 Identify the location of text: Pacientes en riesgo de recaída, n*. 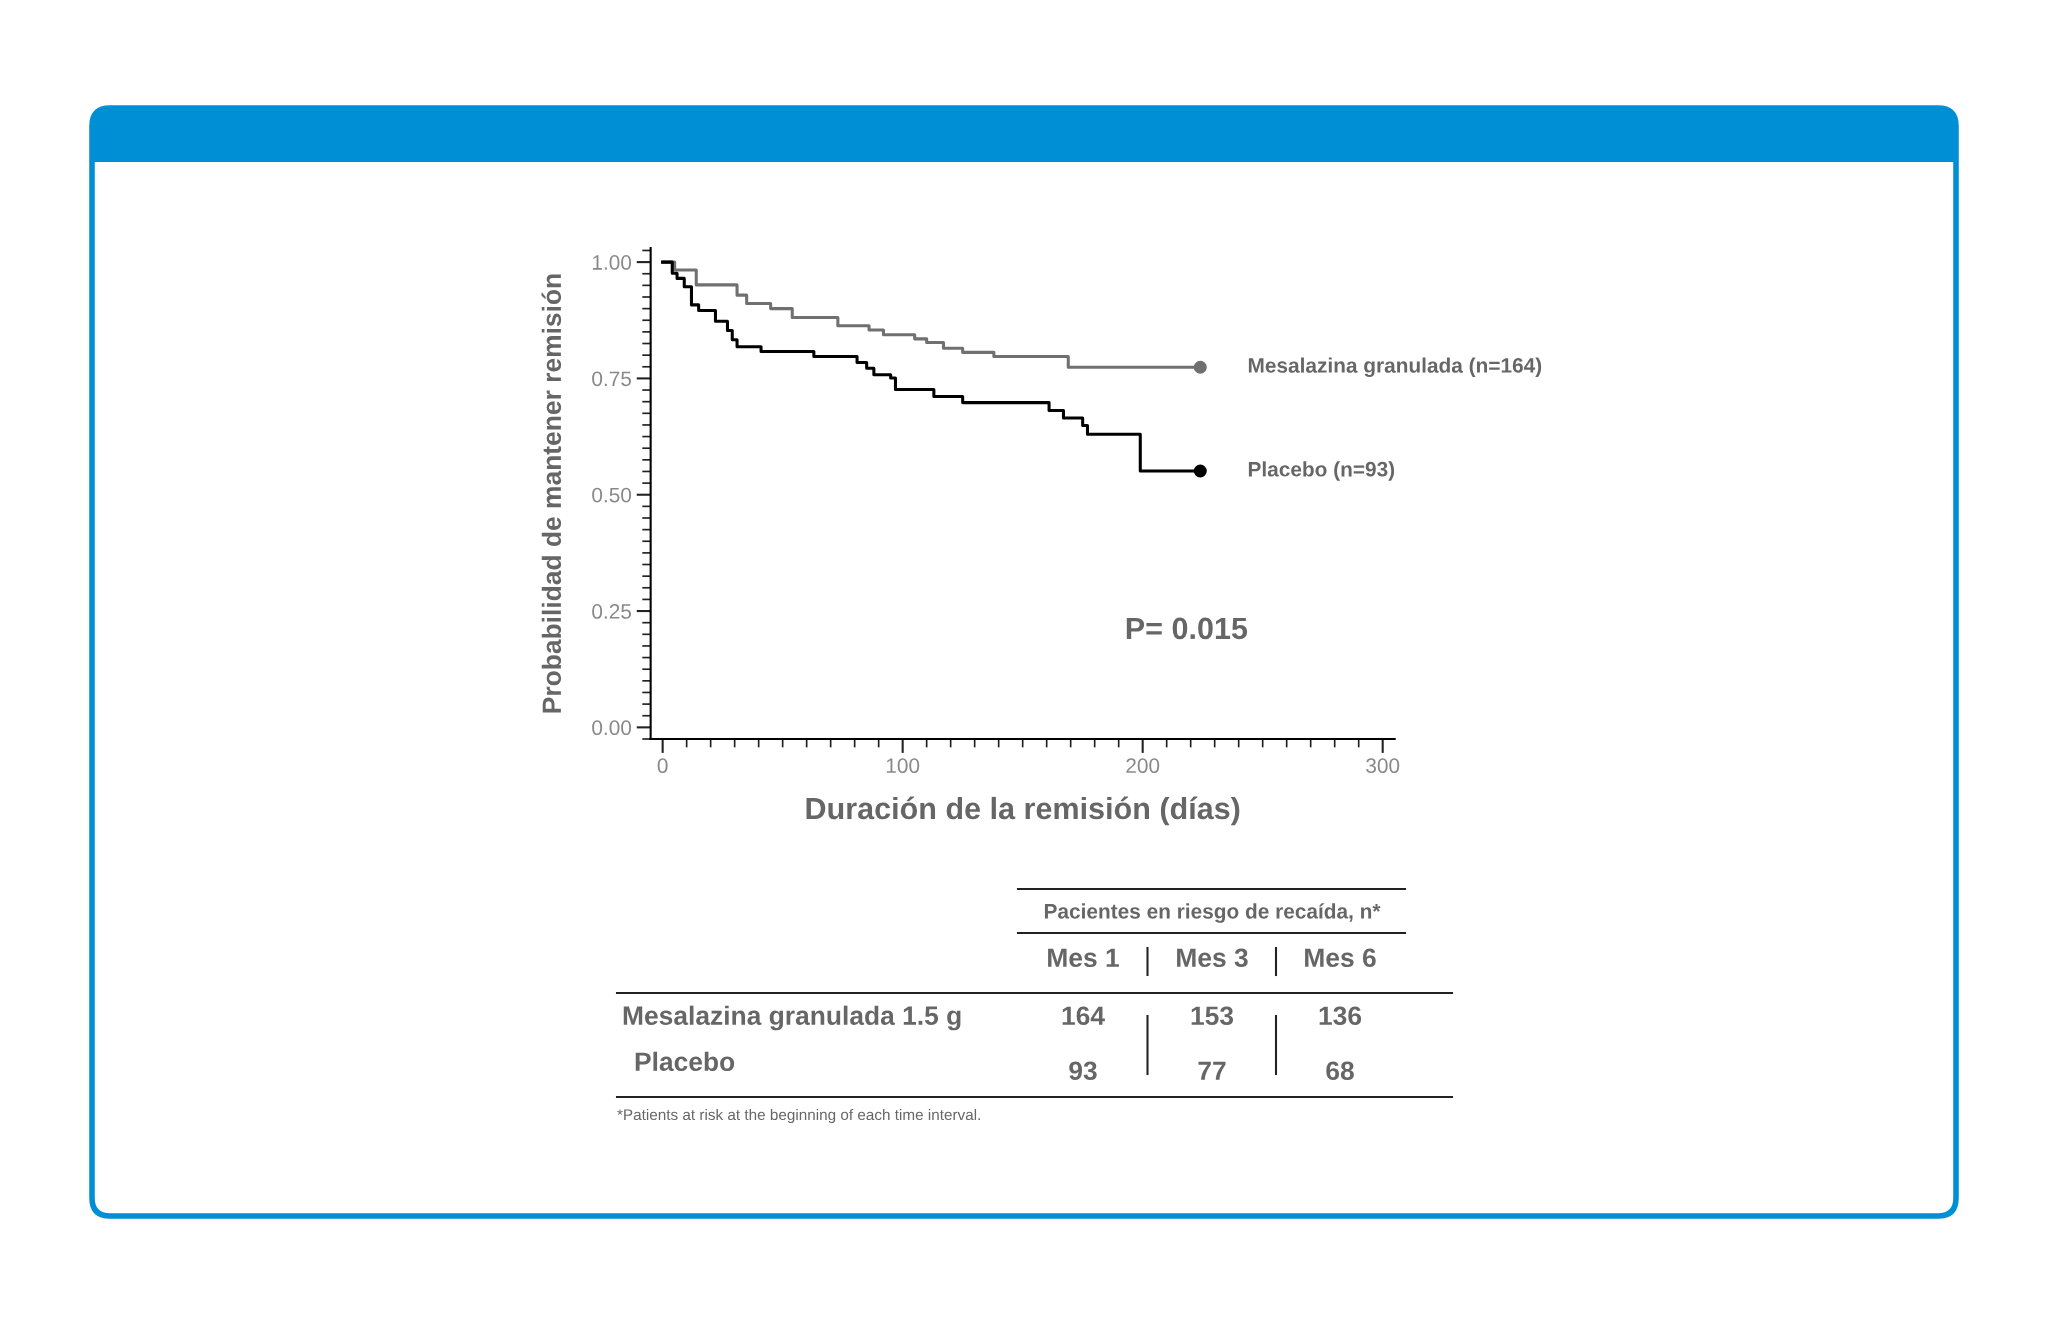
(1212, 913).